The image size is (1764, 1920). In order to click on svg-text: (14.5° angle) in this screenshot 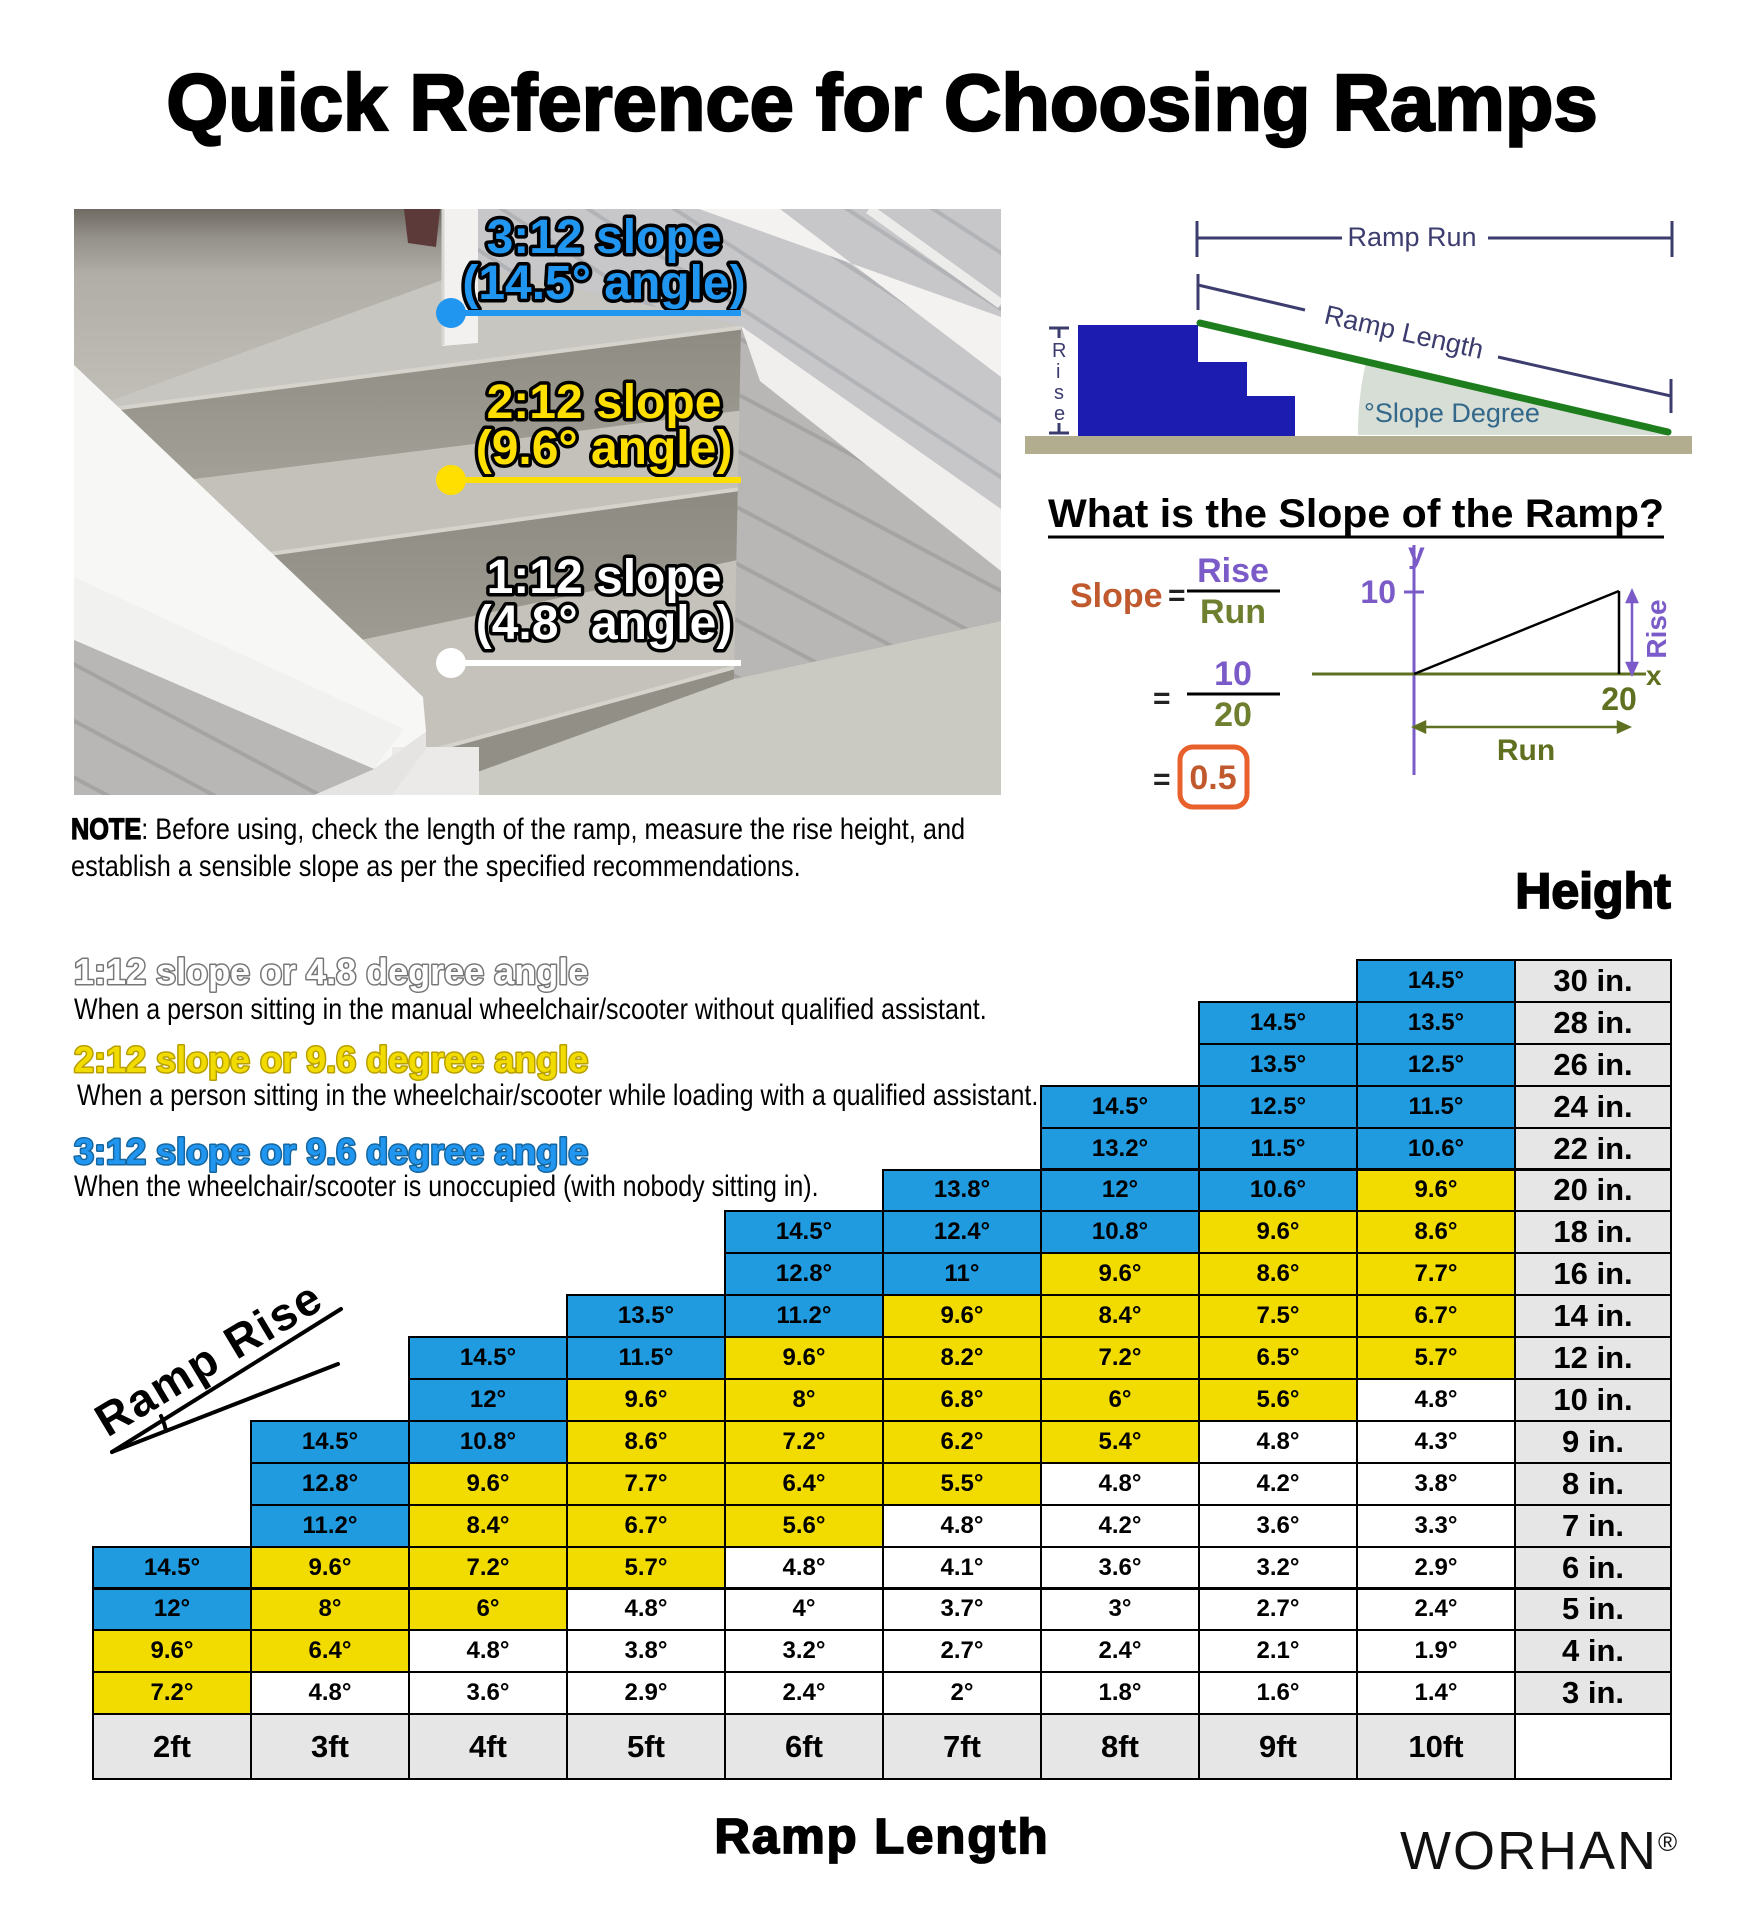, I will do `click(603, 283)`.